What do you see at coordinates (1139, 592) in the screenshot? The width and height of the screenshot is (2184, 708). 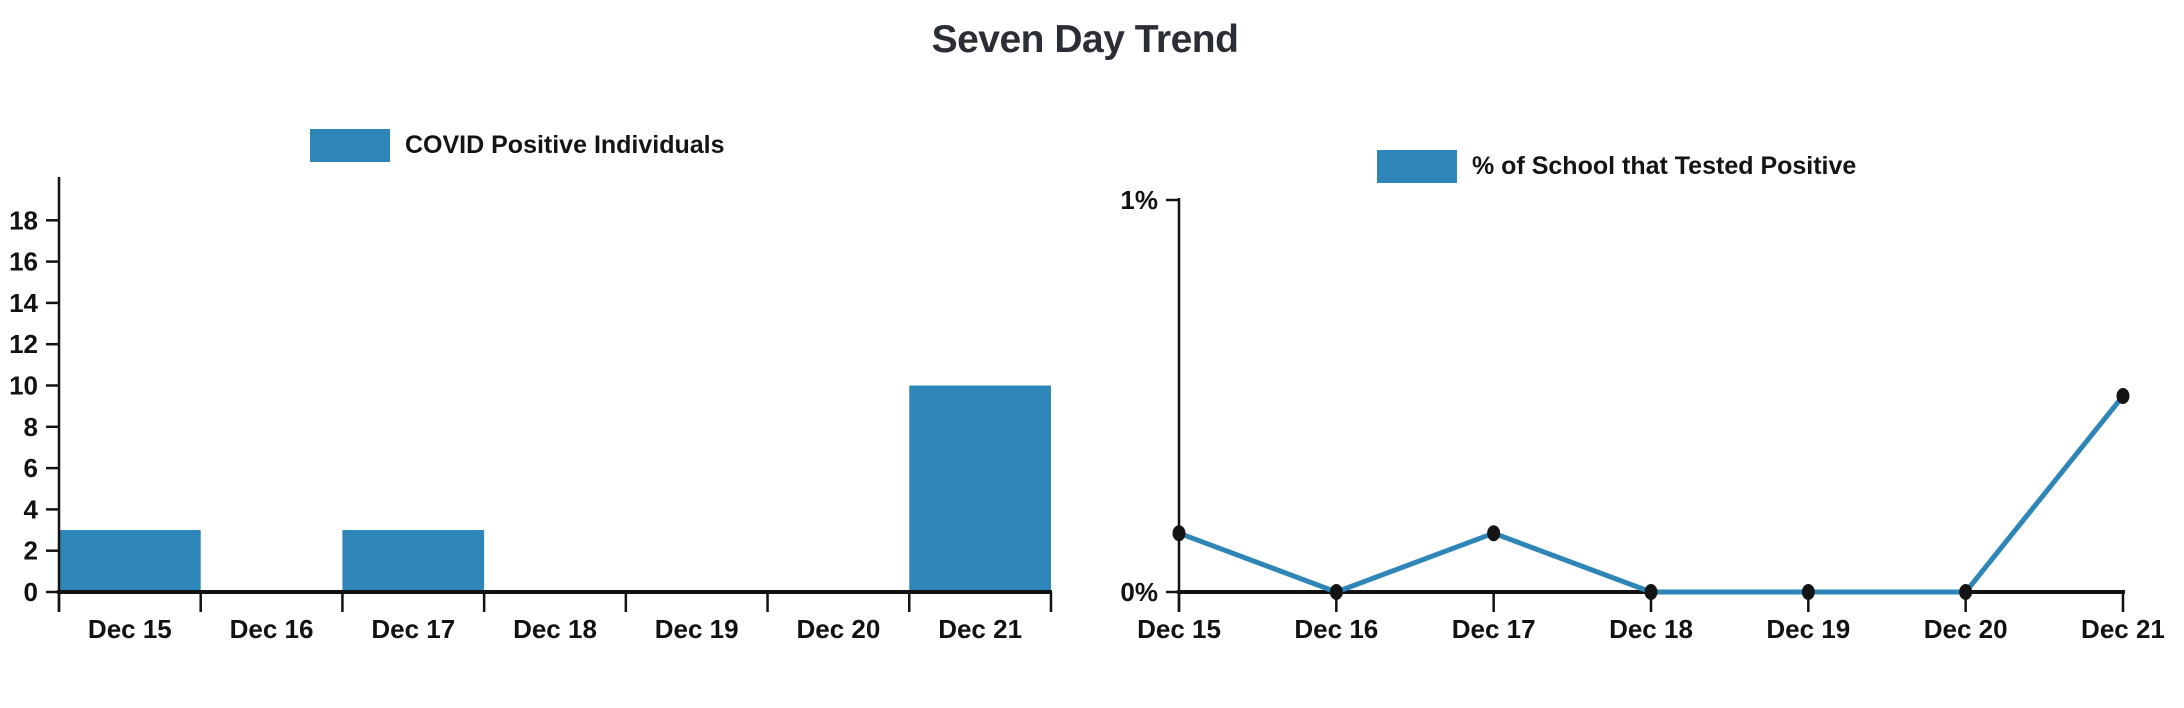 I see `line-y-tick-label: 0%` at bounding box center [1139, 592].